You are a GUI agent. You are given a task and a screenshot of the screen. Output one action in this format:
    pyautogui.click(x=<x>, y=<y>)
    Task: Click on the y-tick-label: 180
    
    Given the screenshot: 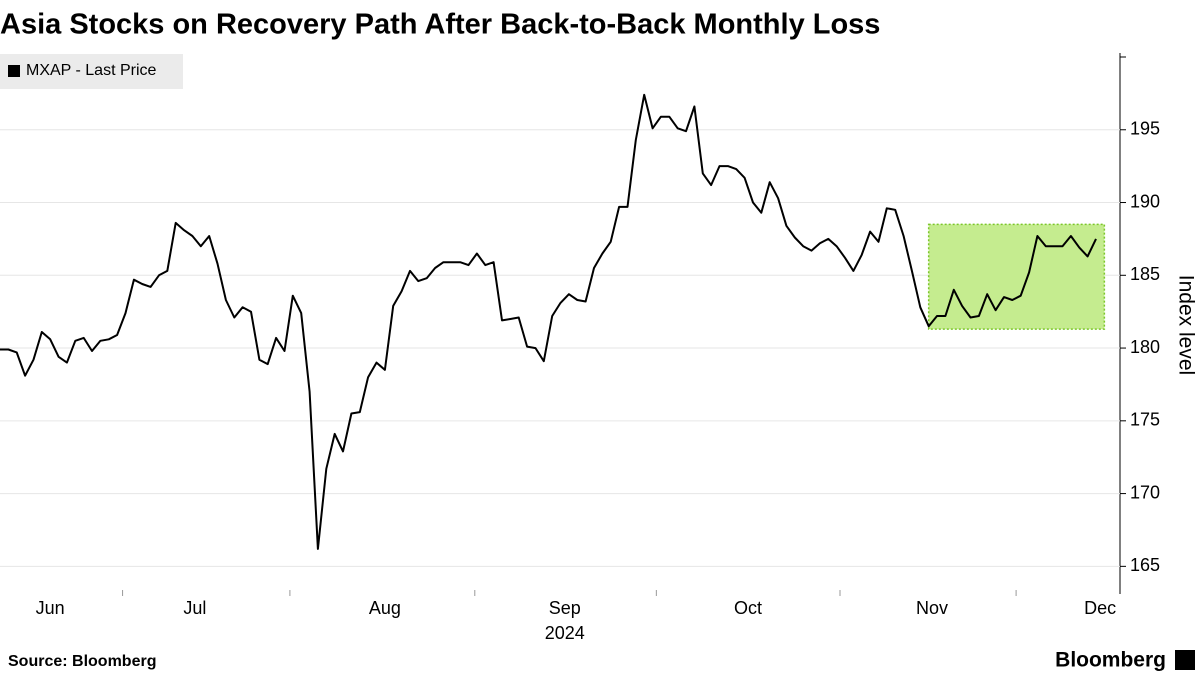 What is the action you would take?
    pyautogui.click(x=1145, y=347)
    